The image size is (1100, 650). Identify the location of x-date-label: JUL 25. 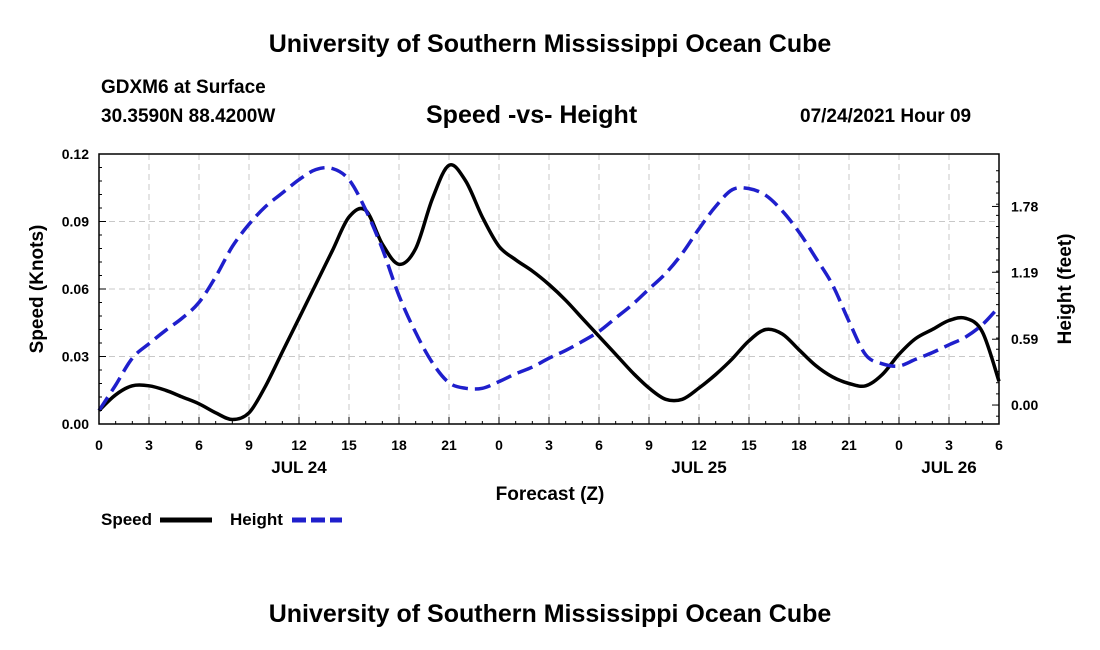
(698, 467).